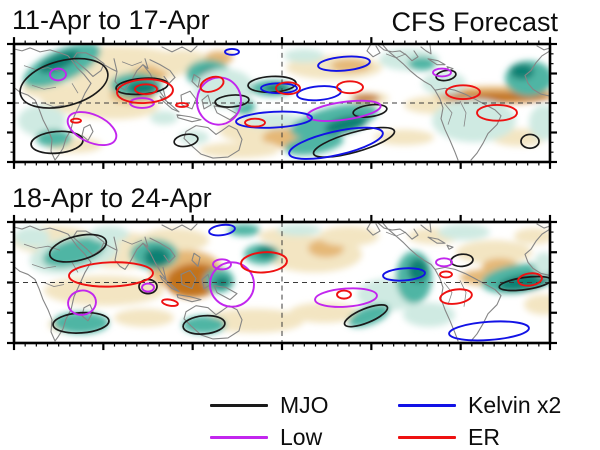 The height and width of the screenshot is (450, 600). Describe the element at coordinates (484, 437) in the screenshot. I see `legend-label-er: ER` at that location.